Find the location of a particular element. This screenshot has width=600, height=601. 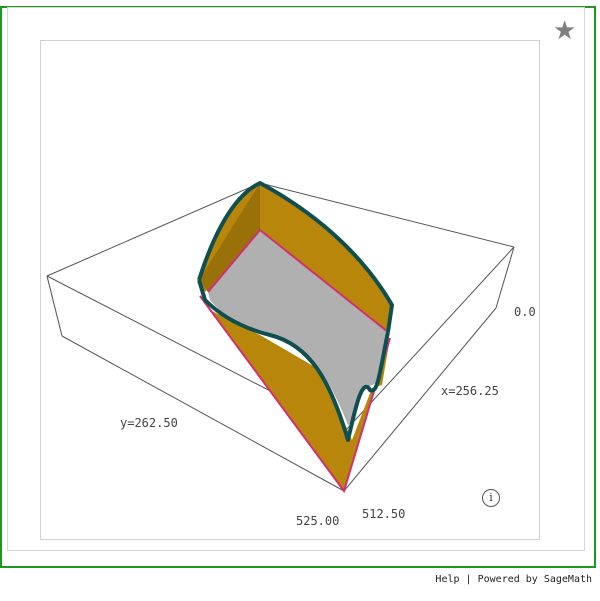

help-link: Help is located at coordinates (447, 579).